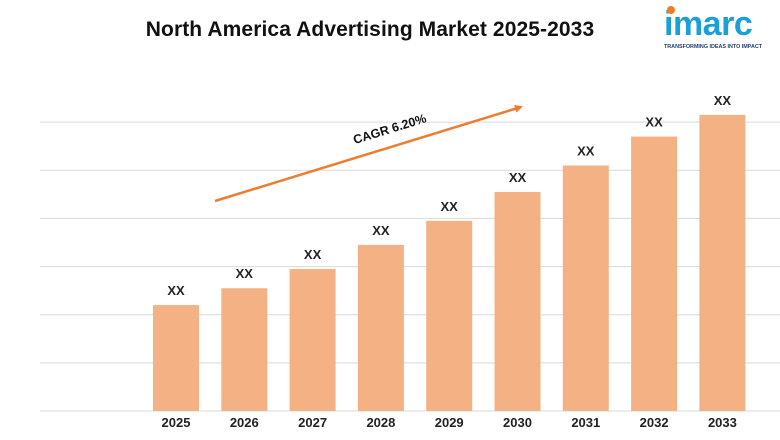  I want to click on x-tick-2029: 2029, so click(449, 422).